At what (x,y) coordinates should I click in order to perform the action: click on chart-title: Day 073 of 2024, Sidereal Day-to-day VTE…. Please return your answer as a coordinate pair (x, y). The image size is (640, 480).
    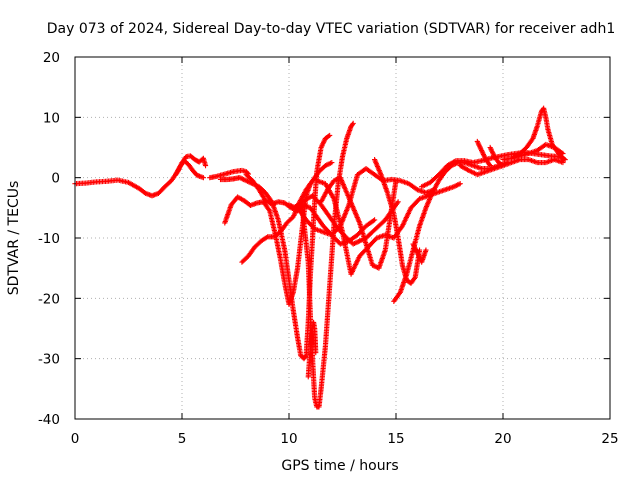
    Looking at the image, I should click on (331, 29).